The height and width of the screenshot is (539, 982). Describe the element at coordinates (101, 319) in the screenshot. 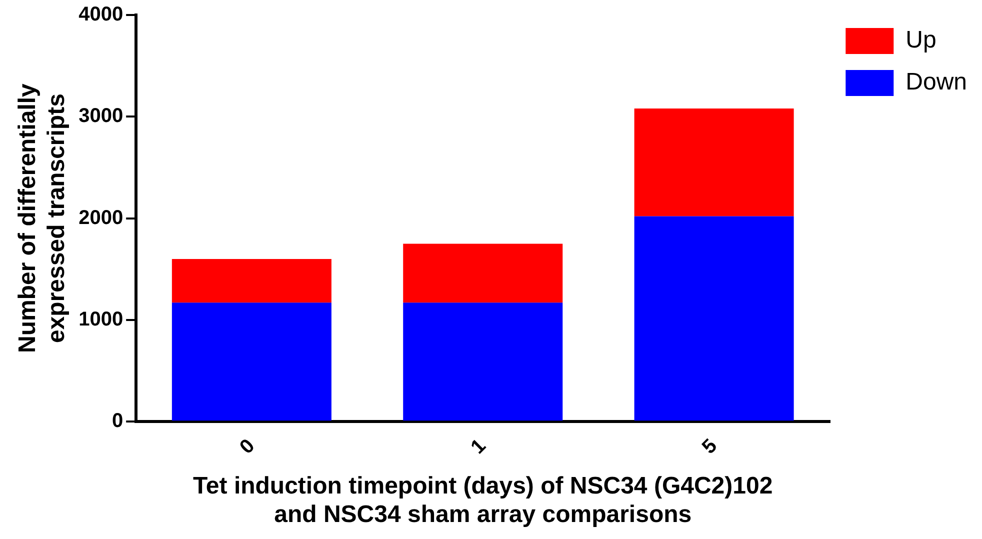

I see `y-tick-label: 1000` at that location.